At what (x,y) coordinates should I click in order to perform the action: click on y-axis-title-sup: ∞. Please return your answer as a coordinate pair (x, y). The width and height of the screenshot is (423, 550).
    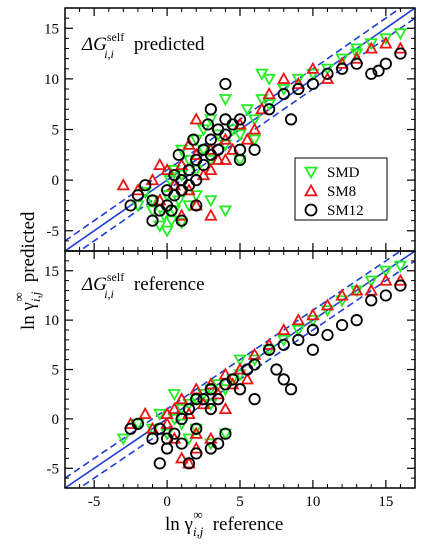
    Looking at the image, I should click on (18, 296).